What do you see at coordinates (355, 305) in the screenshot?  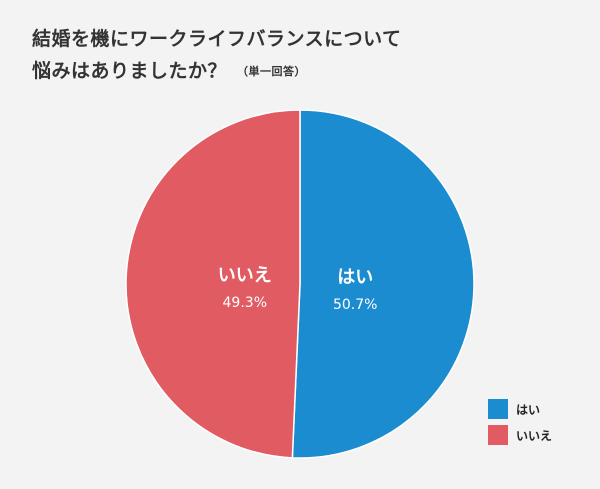 I see `pie-value-yes: 50.7%` at bounding box center [355, 305].